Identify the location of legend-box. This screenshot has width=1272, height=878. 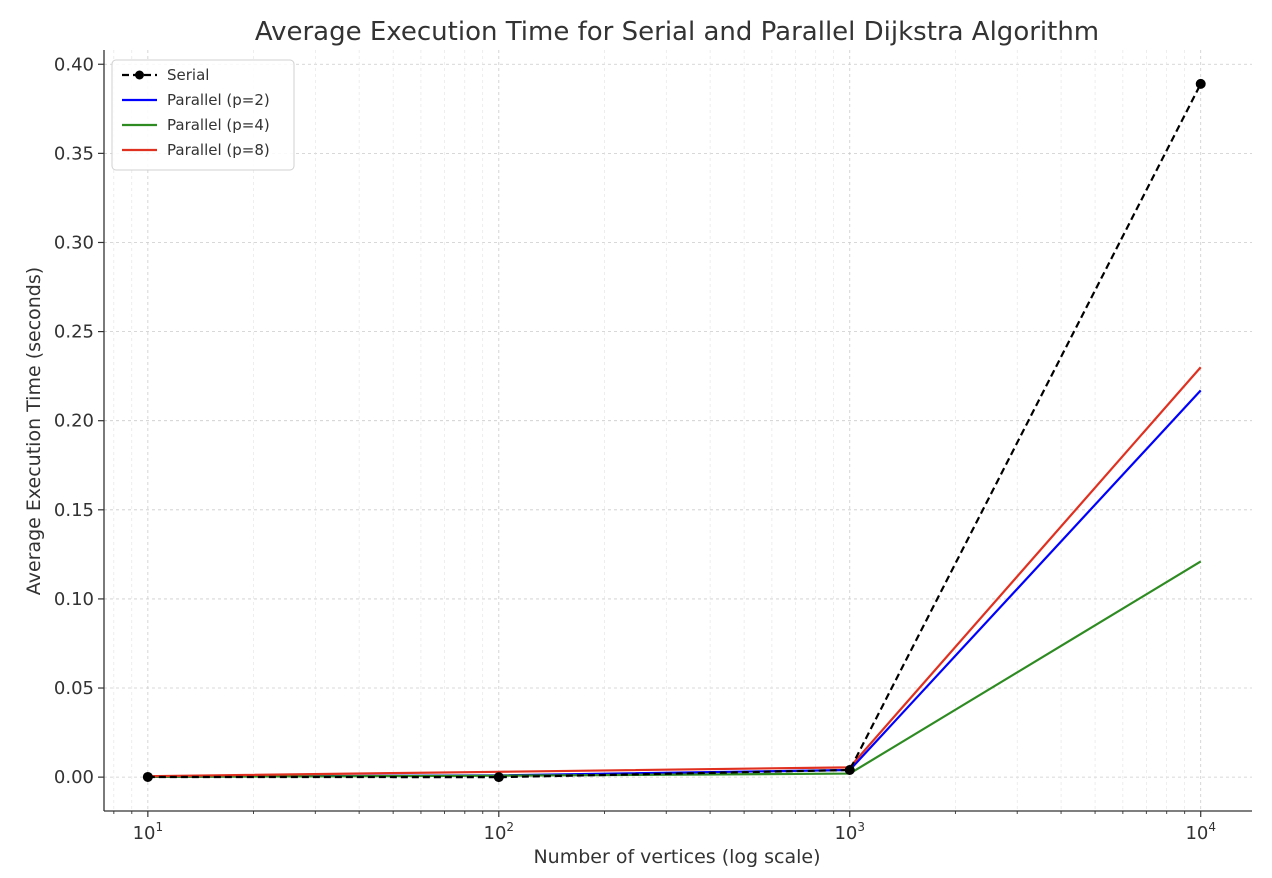
(203, 115).